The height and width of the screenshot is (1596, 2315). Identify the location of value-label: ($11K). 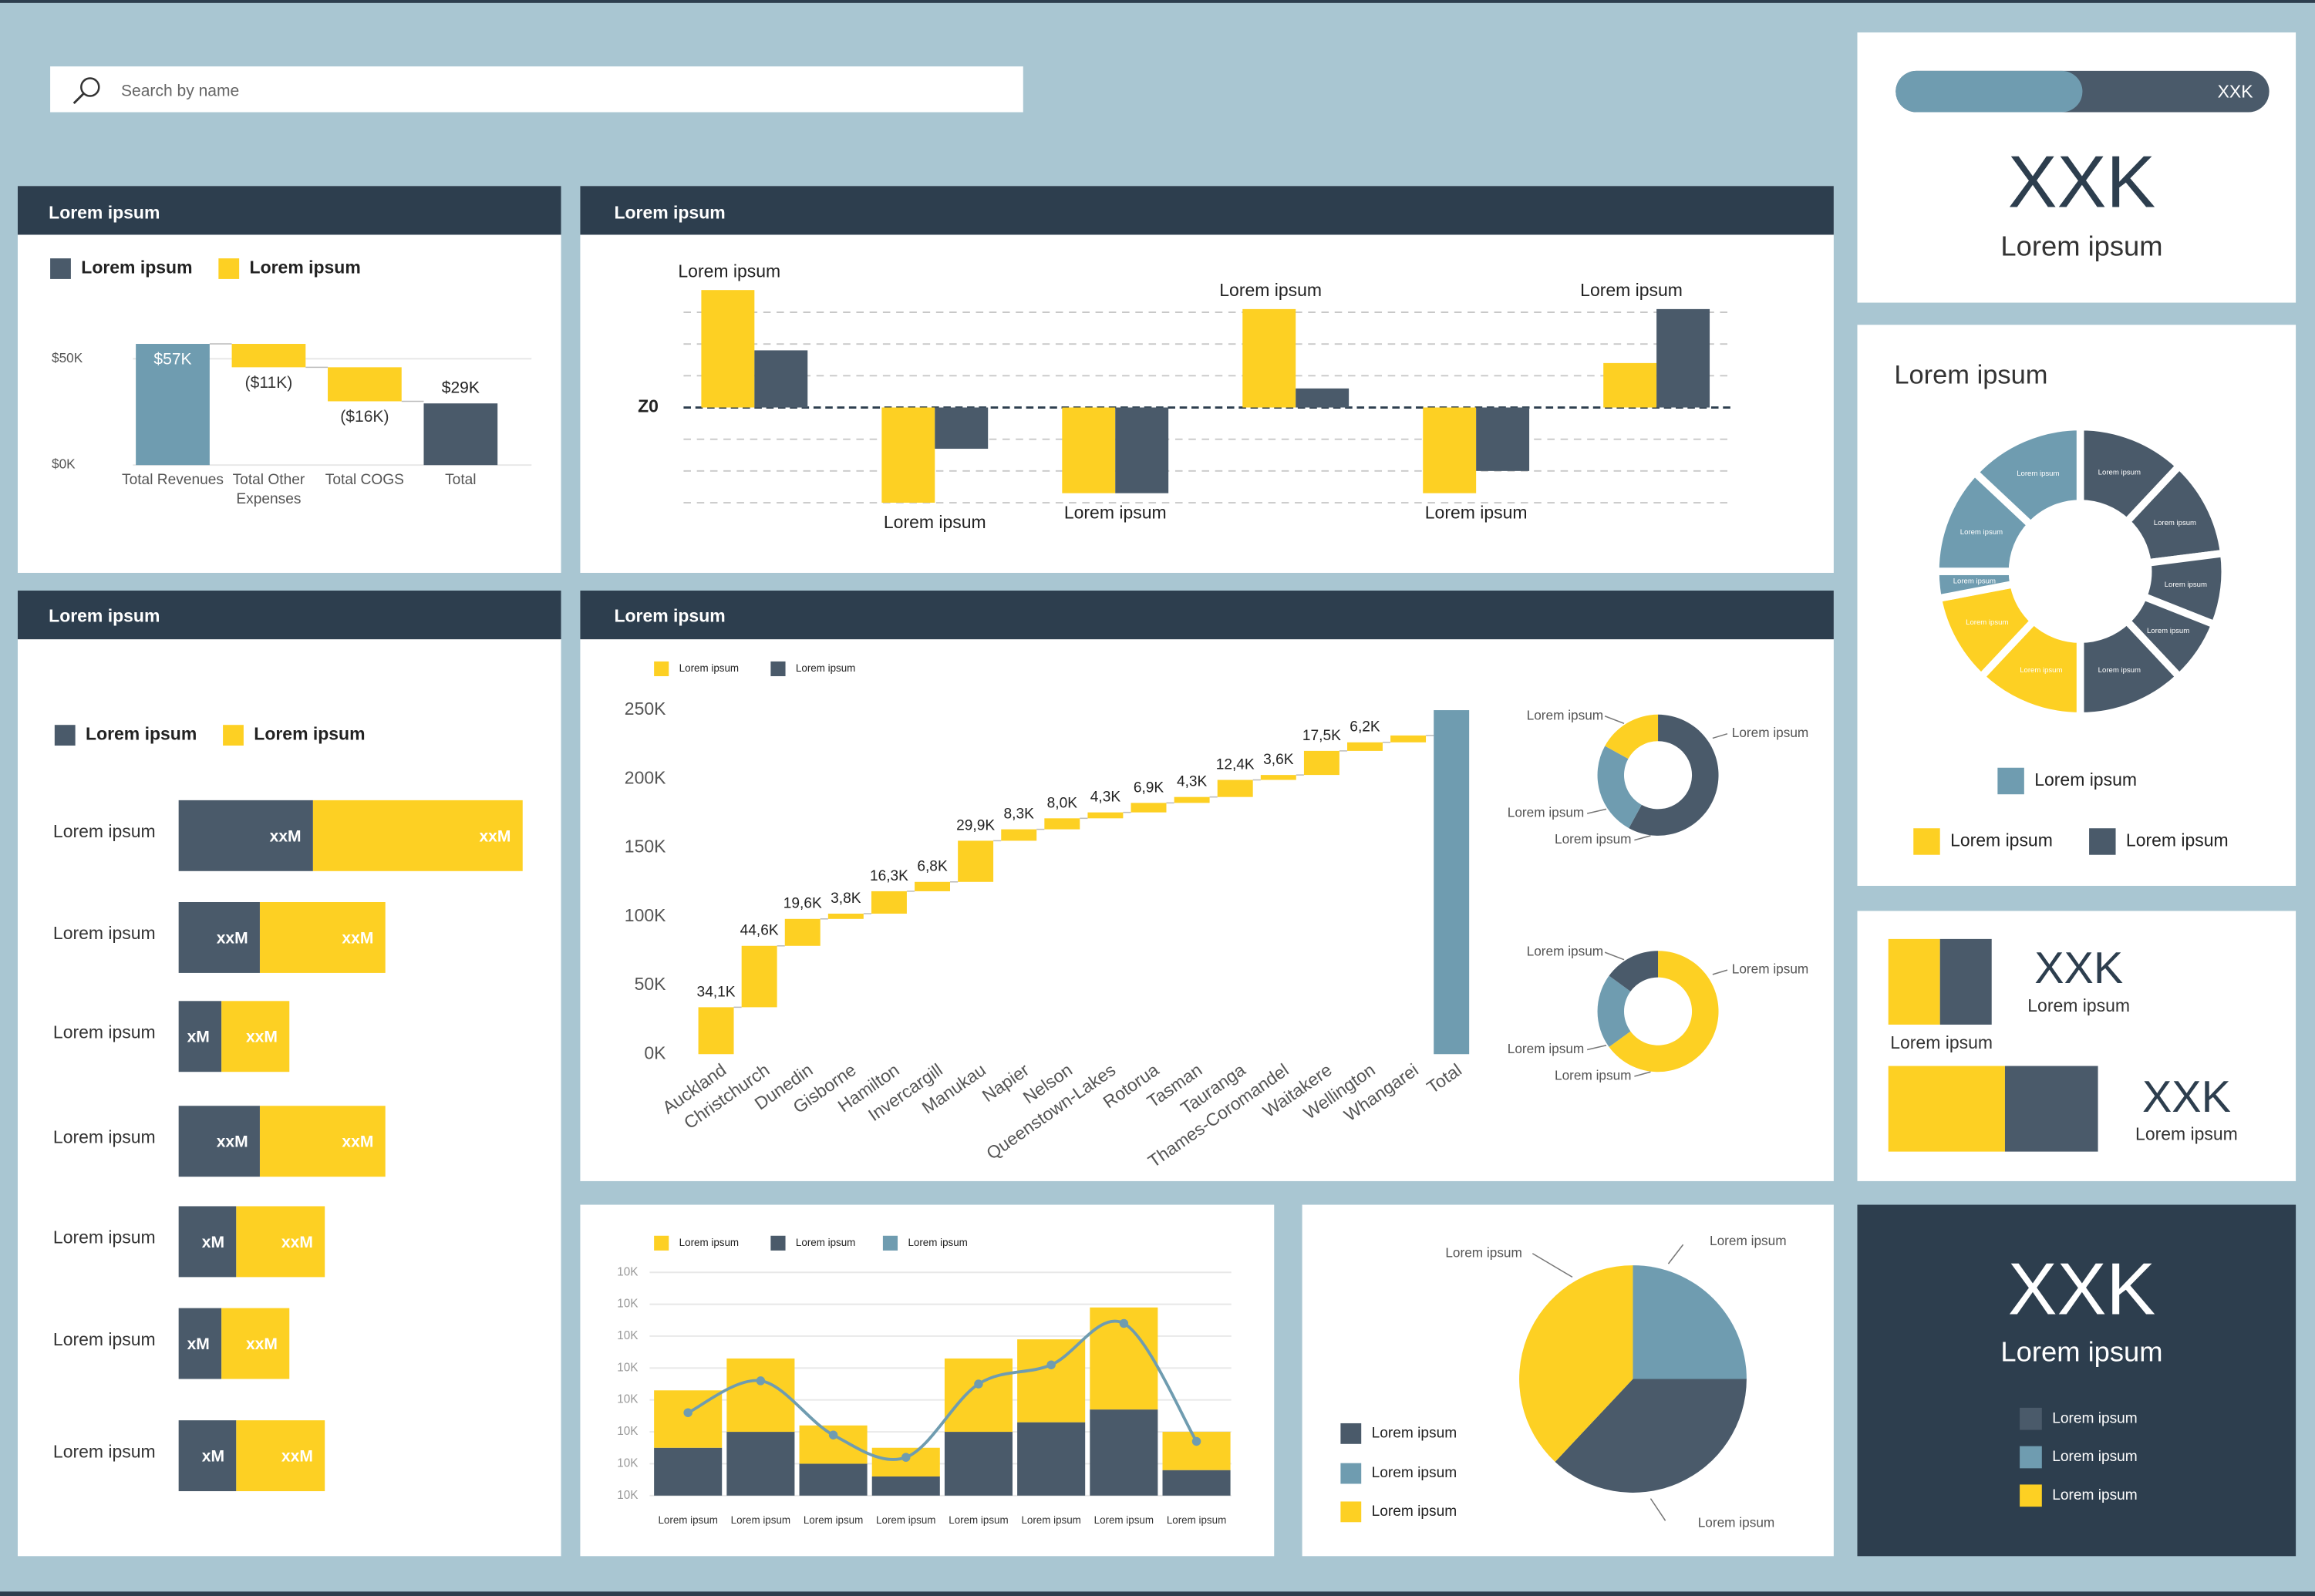
(269, 383).